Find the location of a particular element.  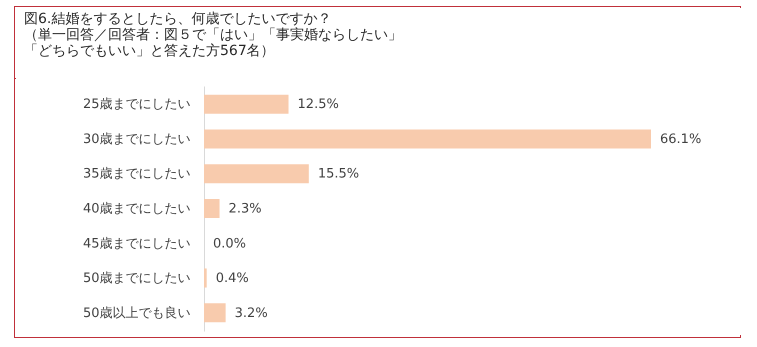

y-tick-label: 40歳までにしたい is located at coordinates (136, 209).